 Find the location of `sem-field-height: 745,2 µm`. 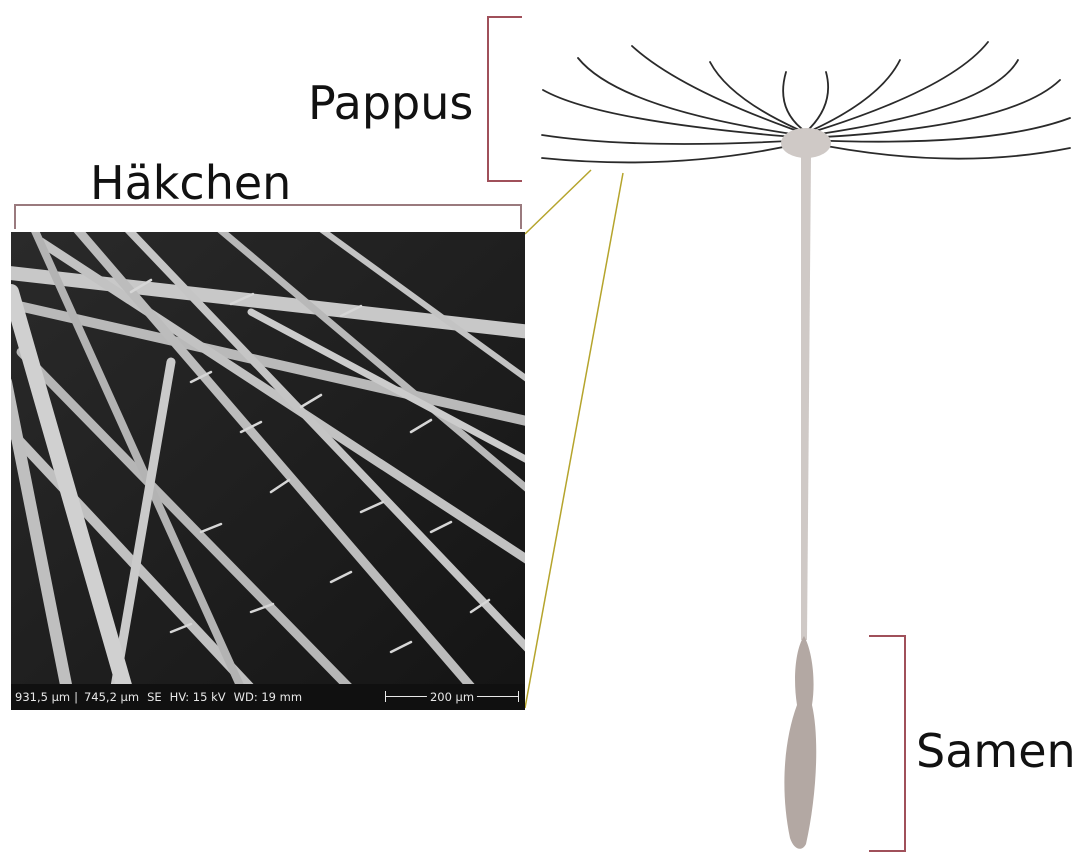

sem-field-height: 745,2 µm is located at coordinates (111, 697).